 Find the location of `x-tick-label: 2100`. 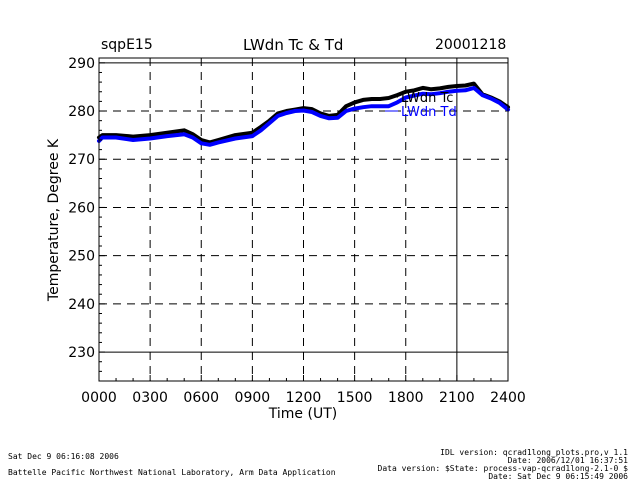

x-tick-label: 2100 is located at coordinates (457, 398).